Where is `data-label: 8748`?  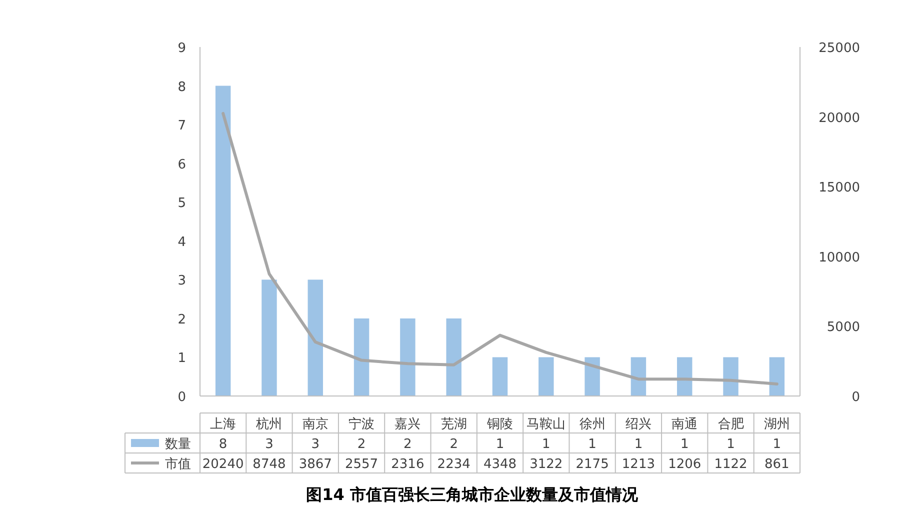
data-label: 8748 is located at coordinates (269, 464).